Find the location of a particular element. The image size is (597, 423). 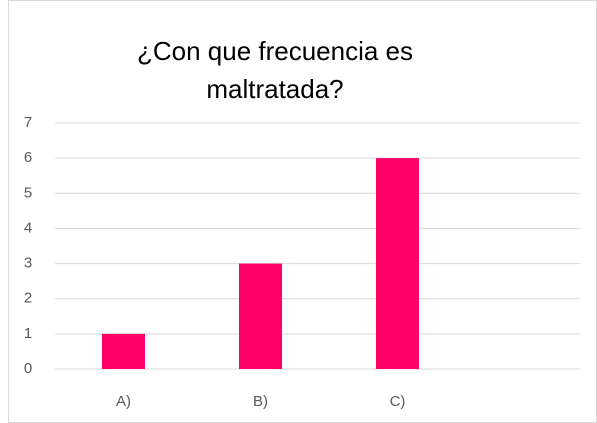

y-tick-label: 0 is located at coordinates (28, 368).